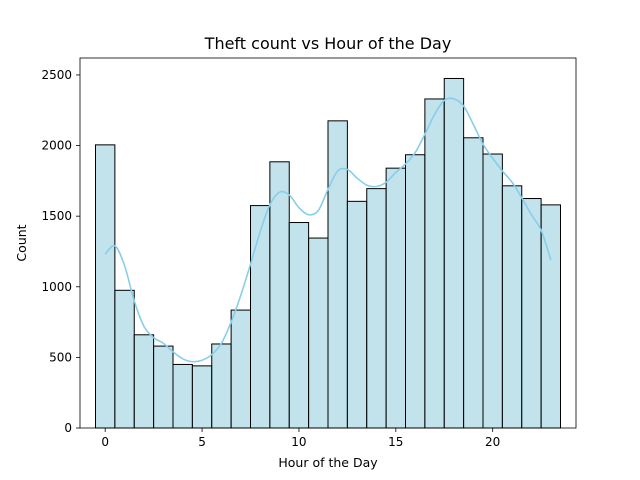  I want to click on y-tick-label: 2000, so click(56, 146).